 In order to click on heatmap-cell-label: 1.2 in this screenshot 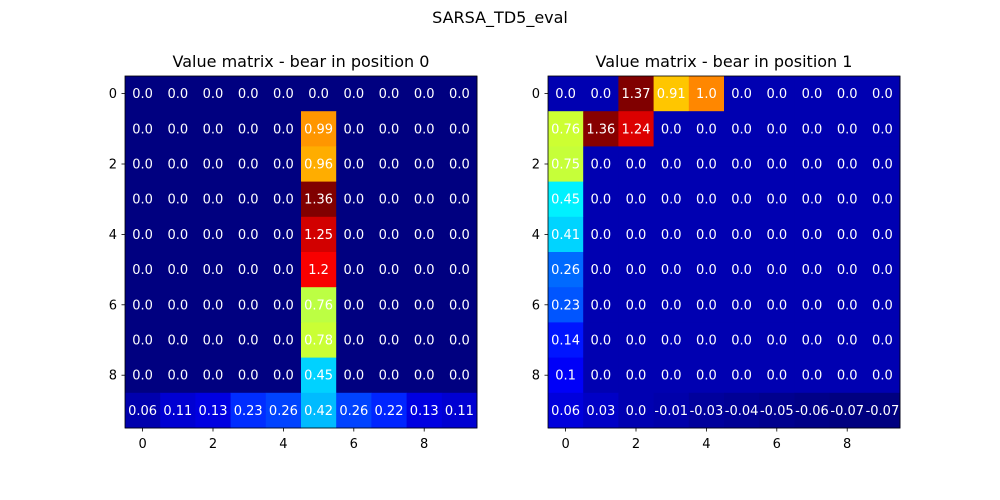, I will do `click(318, 270)`.